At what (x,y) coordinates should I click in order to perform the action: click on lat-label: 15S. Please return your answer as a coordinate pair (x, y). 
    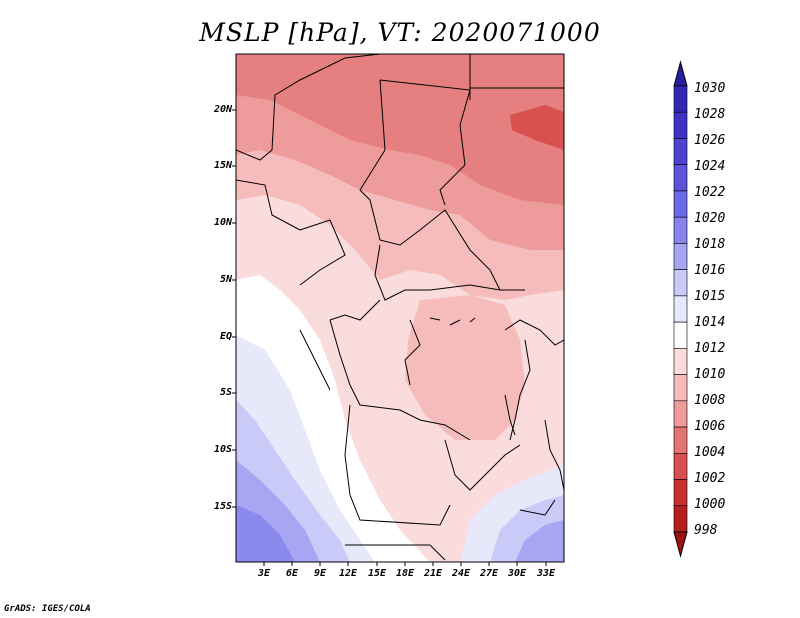
    Looking at the image, I should click on (222, 506).